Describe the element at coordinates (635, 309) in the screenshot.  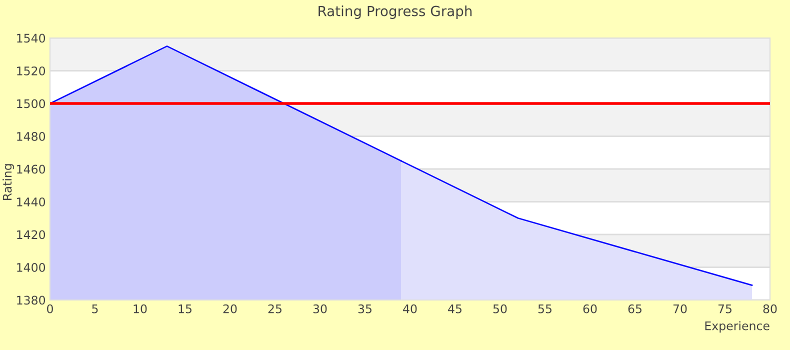
I see `x-tick-label: 65` at that location.